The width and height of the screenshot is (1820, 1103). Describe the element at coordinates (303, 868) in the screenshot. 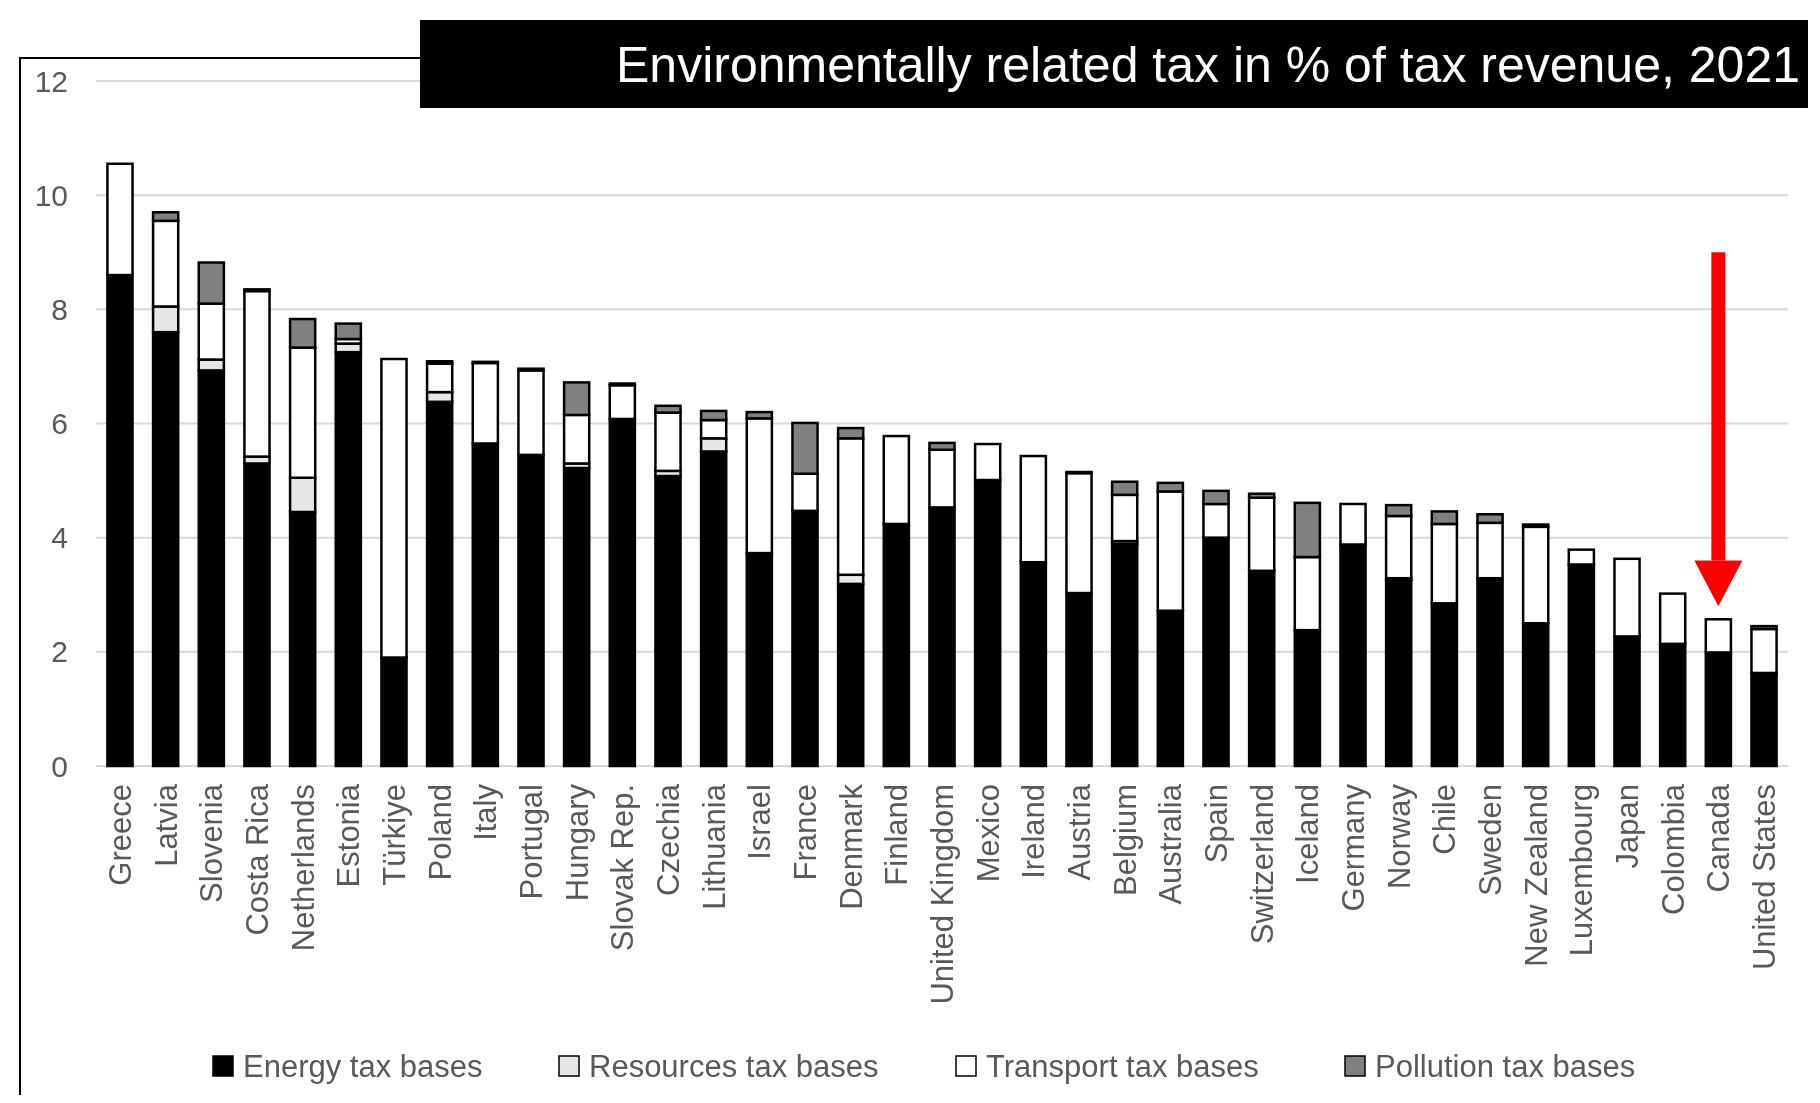

I see `x-tick-label: Netherlands` at that location.